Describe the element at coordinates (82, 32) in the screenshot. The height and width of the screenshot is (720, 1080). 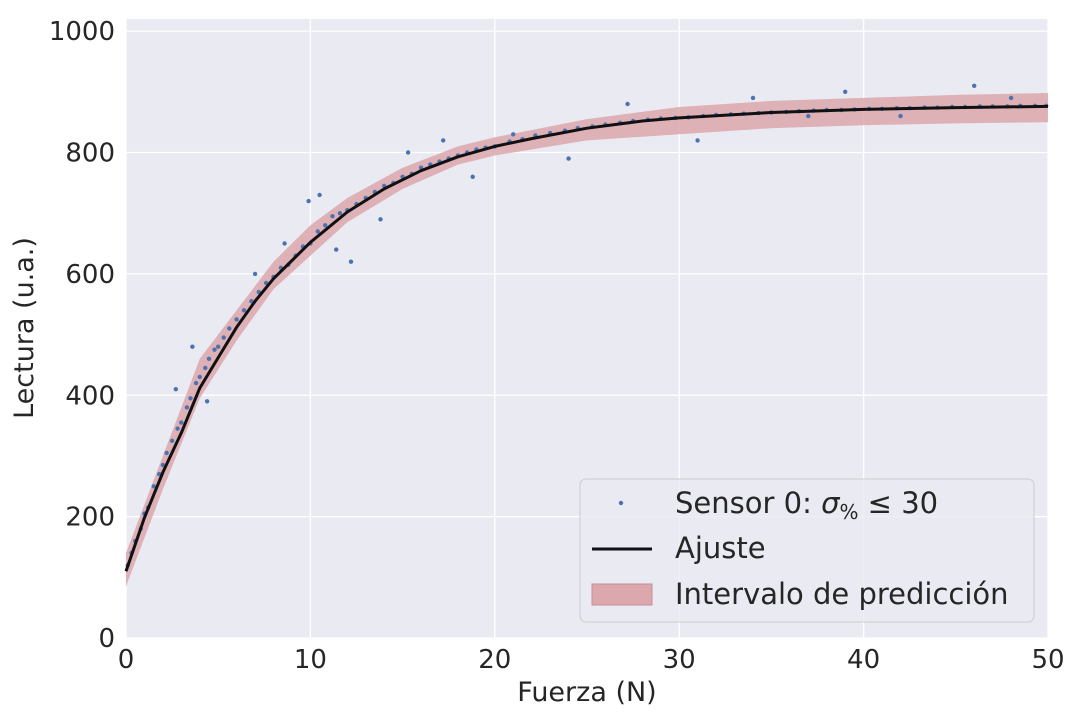
I see `y-tick-label: 1000` at that location.